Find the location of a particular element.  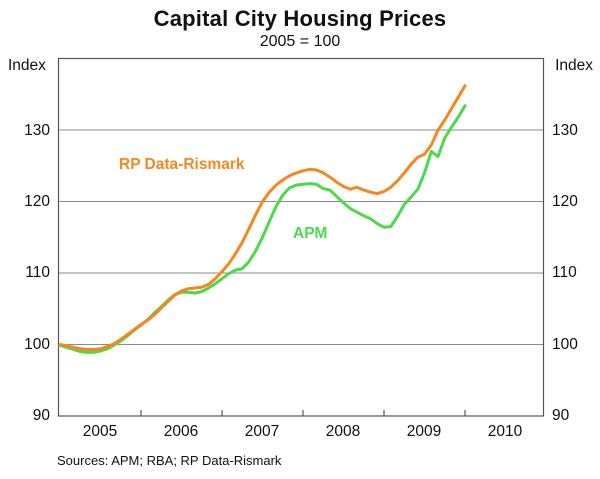

y-tick-right-120: 120 is located at coordinates (565, 201).